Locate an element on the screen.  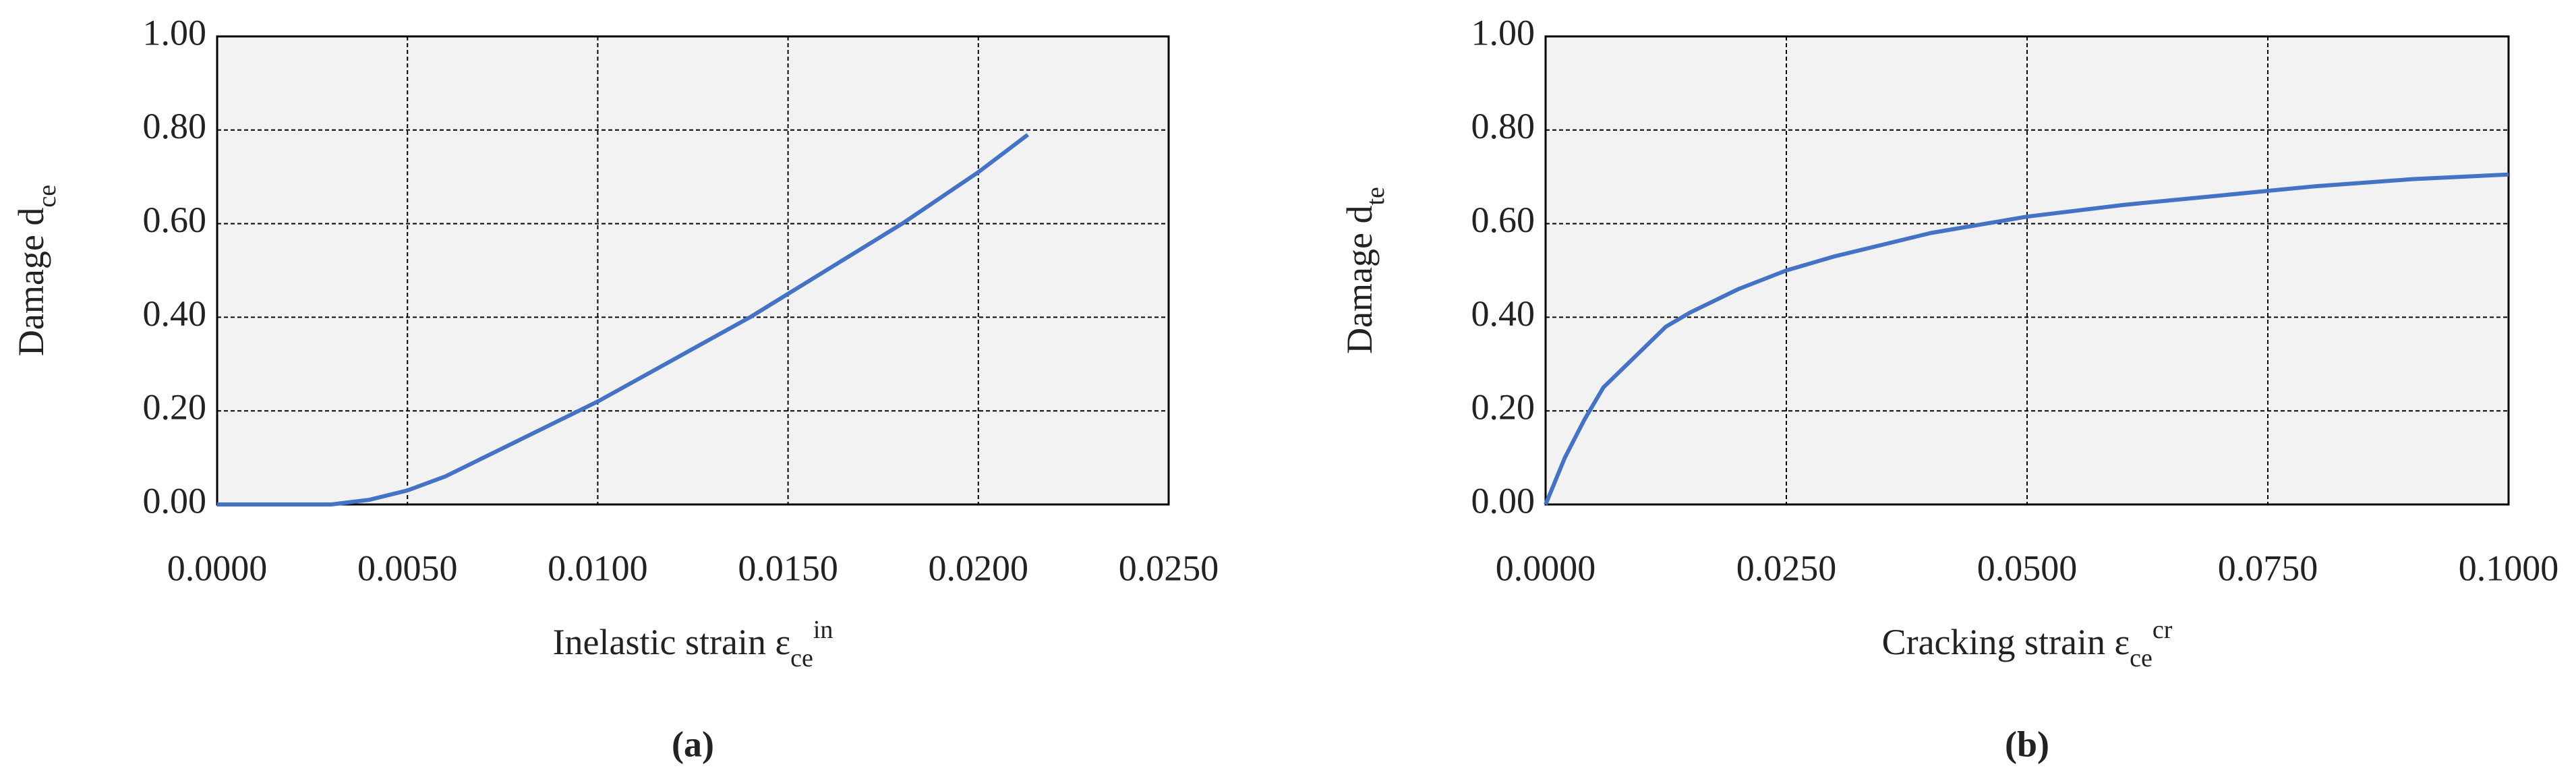
y-axis-label-sub: te is located at coordinates (1376, 196).